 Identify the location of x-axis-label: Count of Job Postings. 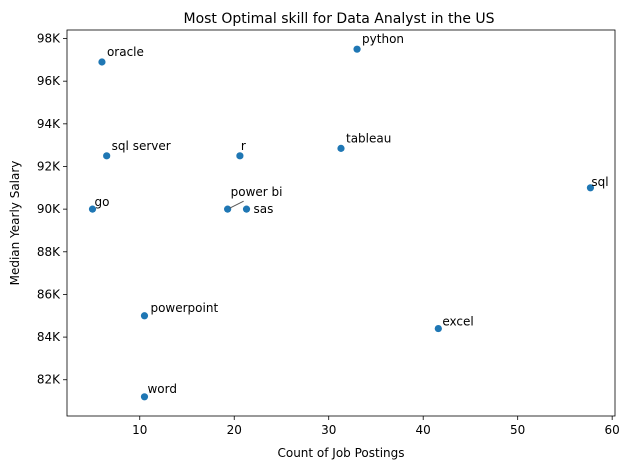
(340, 453).